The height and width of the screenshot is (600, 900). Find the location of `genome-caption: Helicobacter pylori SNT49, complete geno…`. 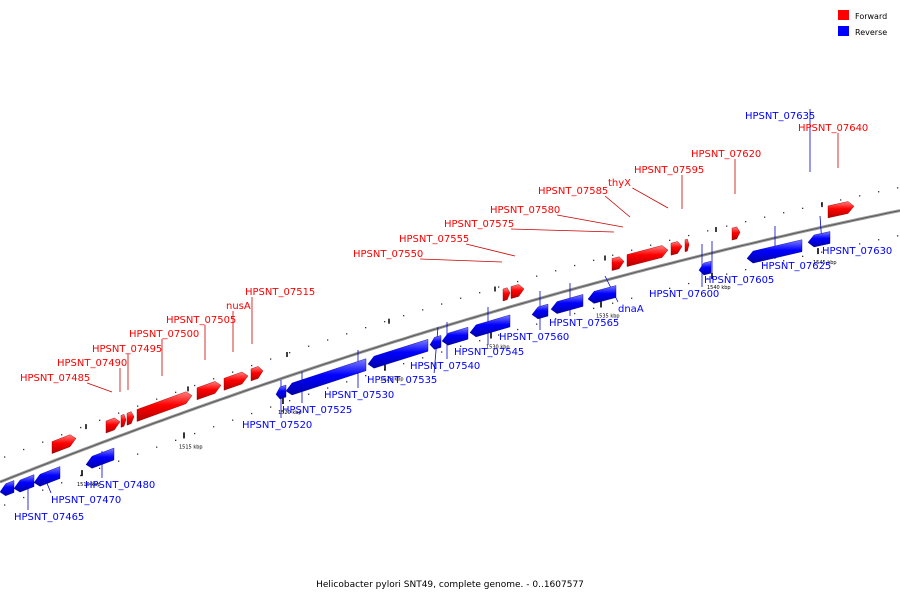

genome-caption: Helicobacter pylori SNT49, complete geno… is located at coordinates (450, 585).